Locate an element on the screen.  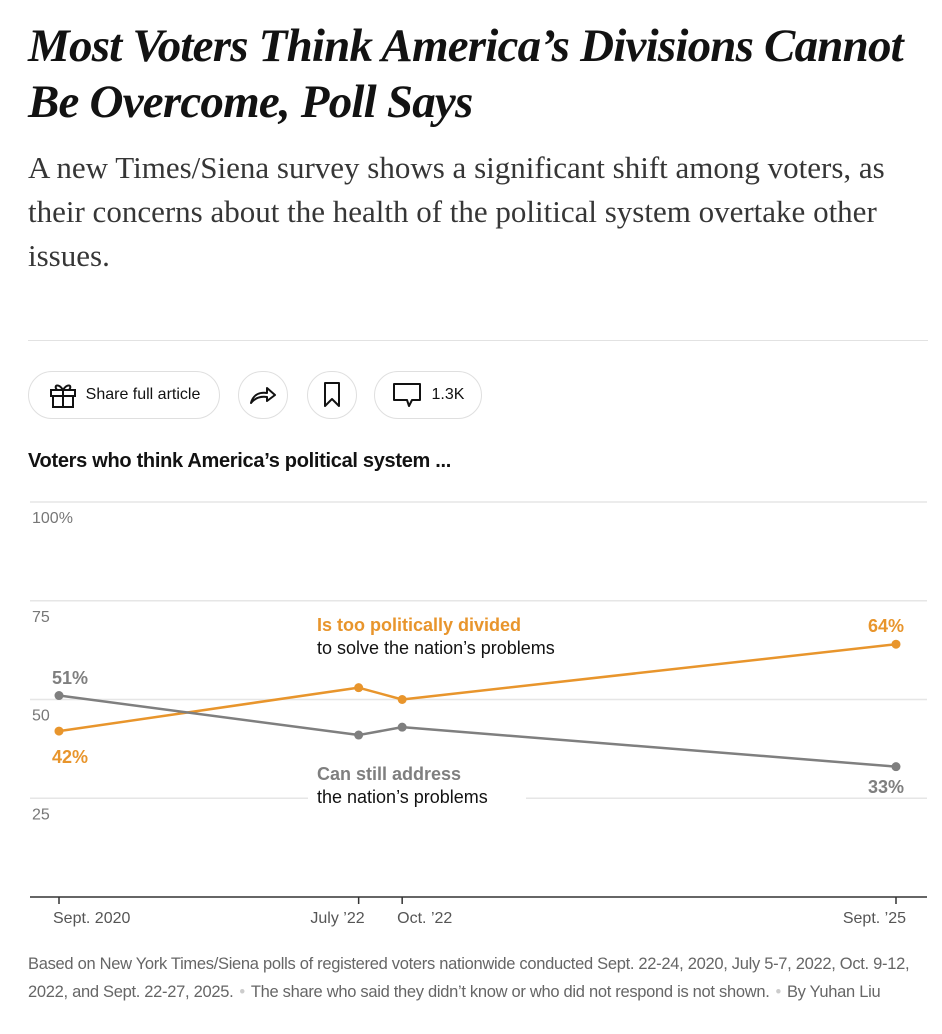
divider is located at coordinates (478, 340).